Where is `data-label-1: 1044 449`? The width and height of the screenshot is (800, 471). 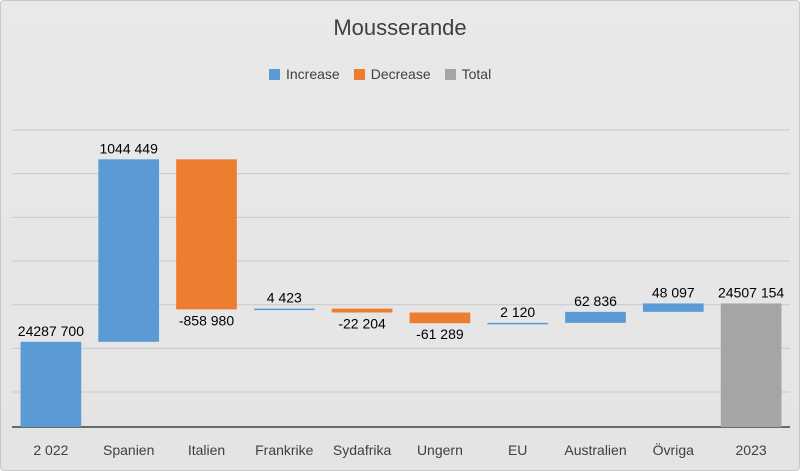 data-label-1: 1044 449 is located at coordinates (128, 148).